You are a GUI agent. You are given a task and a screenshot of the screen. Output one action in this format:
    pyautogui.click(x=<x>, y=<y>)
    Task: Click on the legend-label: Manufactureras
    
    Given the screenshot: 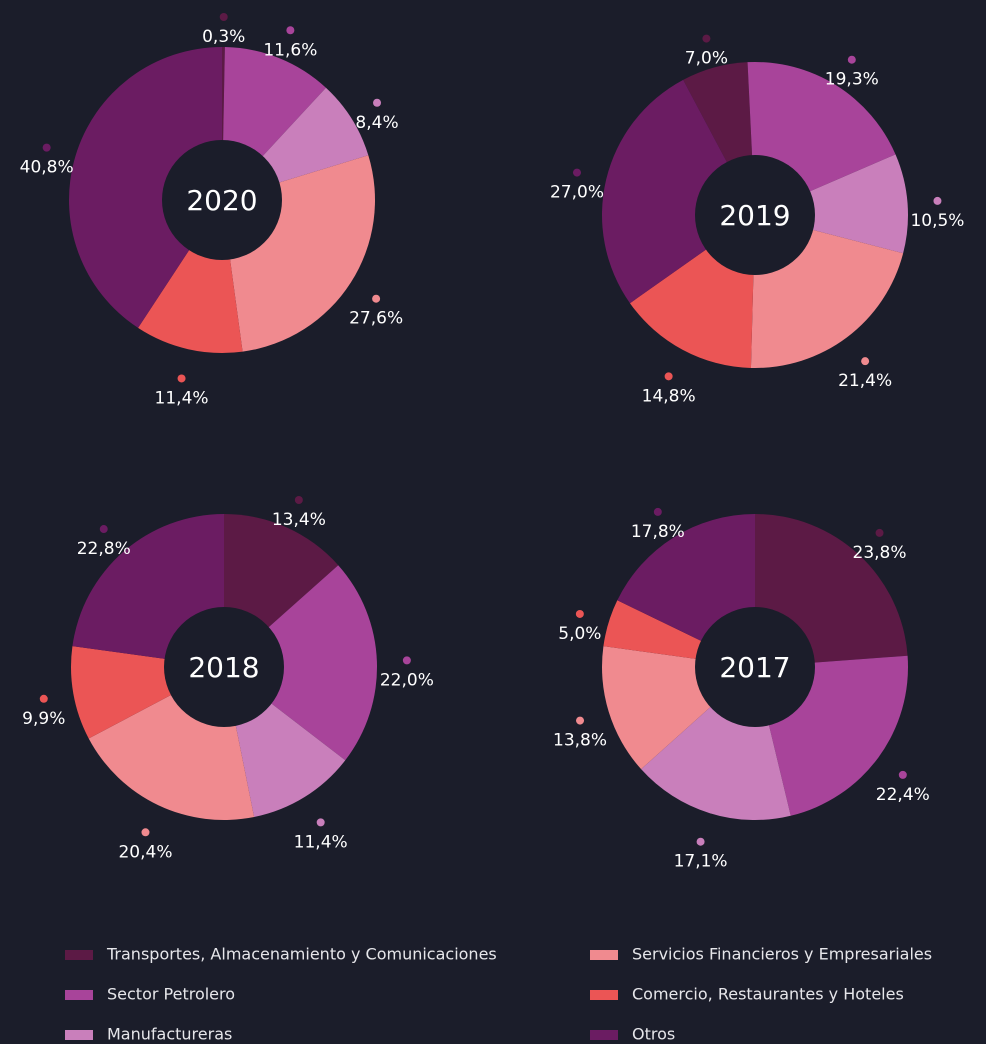 What is the action you would take?
    pyautogui.click(x=169, y=1034)
    